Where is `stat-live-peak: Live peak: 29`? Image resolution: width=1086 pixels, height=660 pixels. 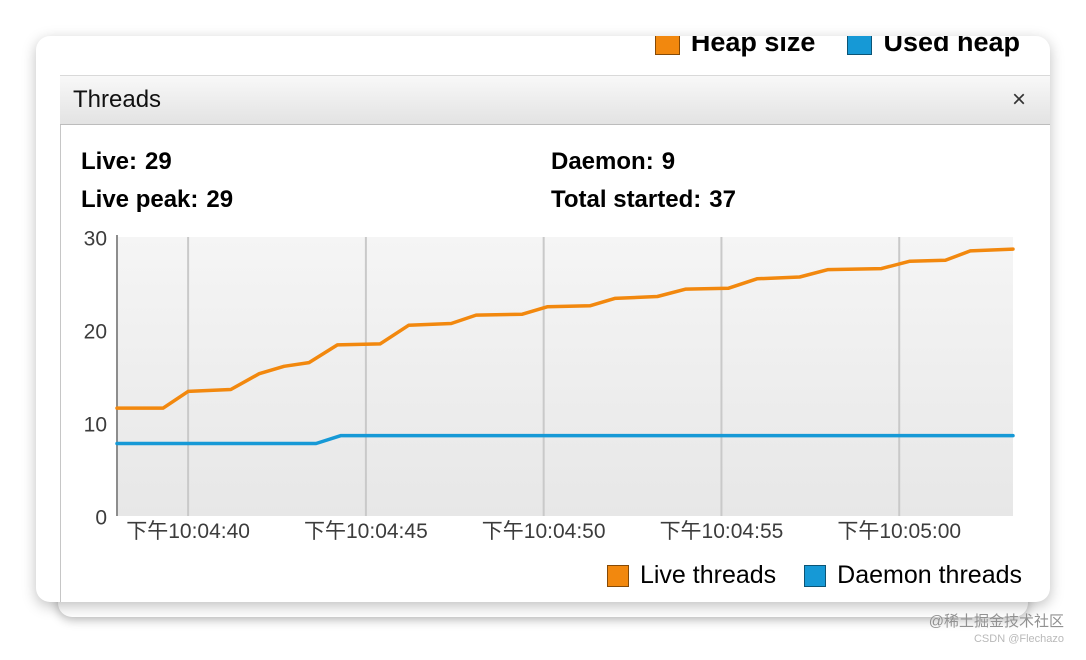
stat-live-peak: Live peak: 29 is located at coordinates (157, 200).